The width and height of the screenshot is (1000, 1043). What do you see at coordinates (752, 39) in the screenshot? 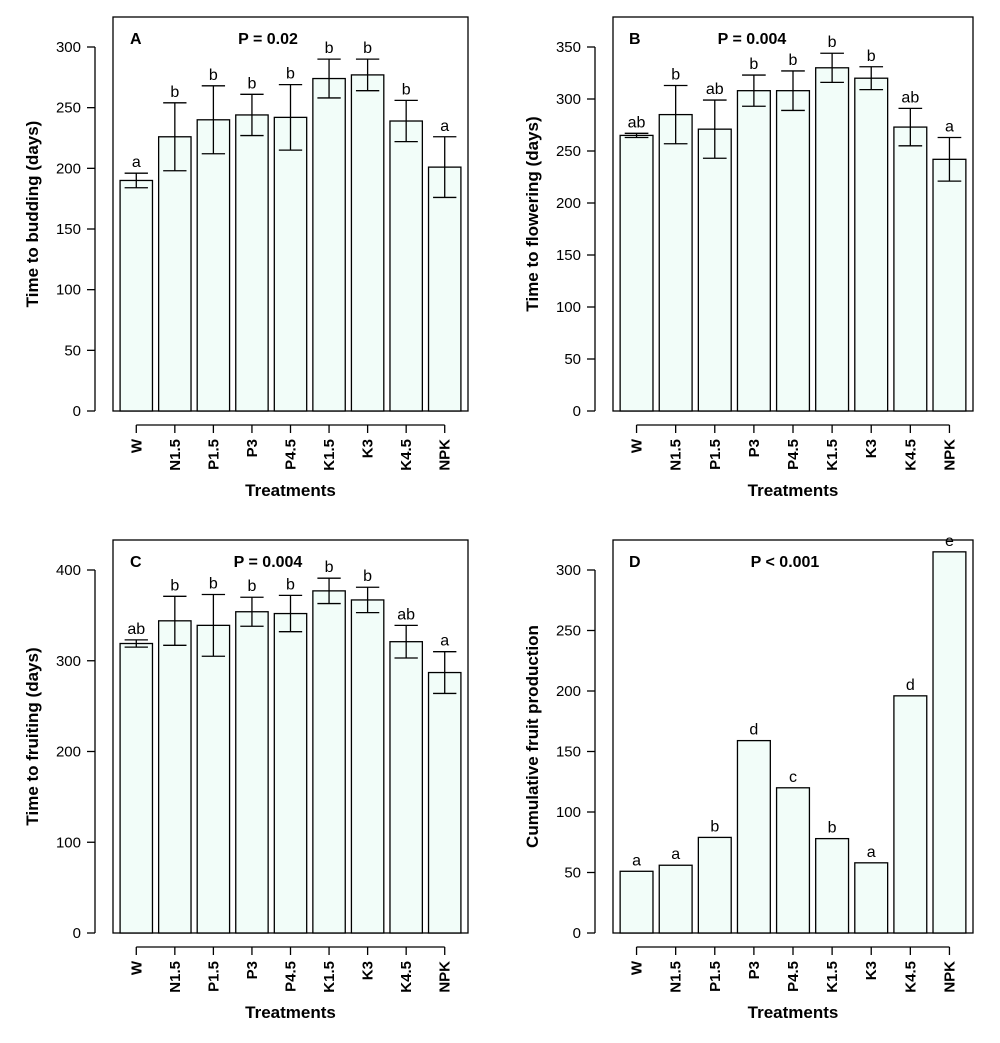
I see `p-value-label: P = 0.004` at bounding box center [752, 39].